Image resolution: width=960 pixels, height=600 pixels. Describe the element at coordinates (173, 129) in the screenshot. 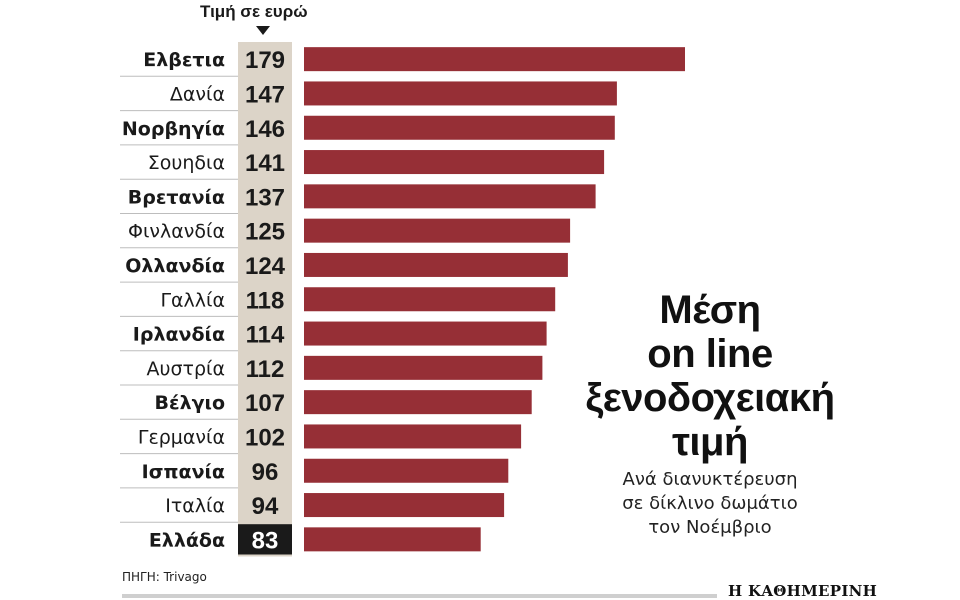

I see `category-label: Νορβηγία` at that location.